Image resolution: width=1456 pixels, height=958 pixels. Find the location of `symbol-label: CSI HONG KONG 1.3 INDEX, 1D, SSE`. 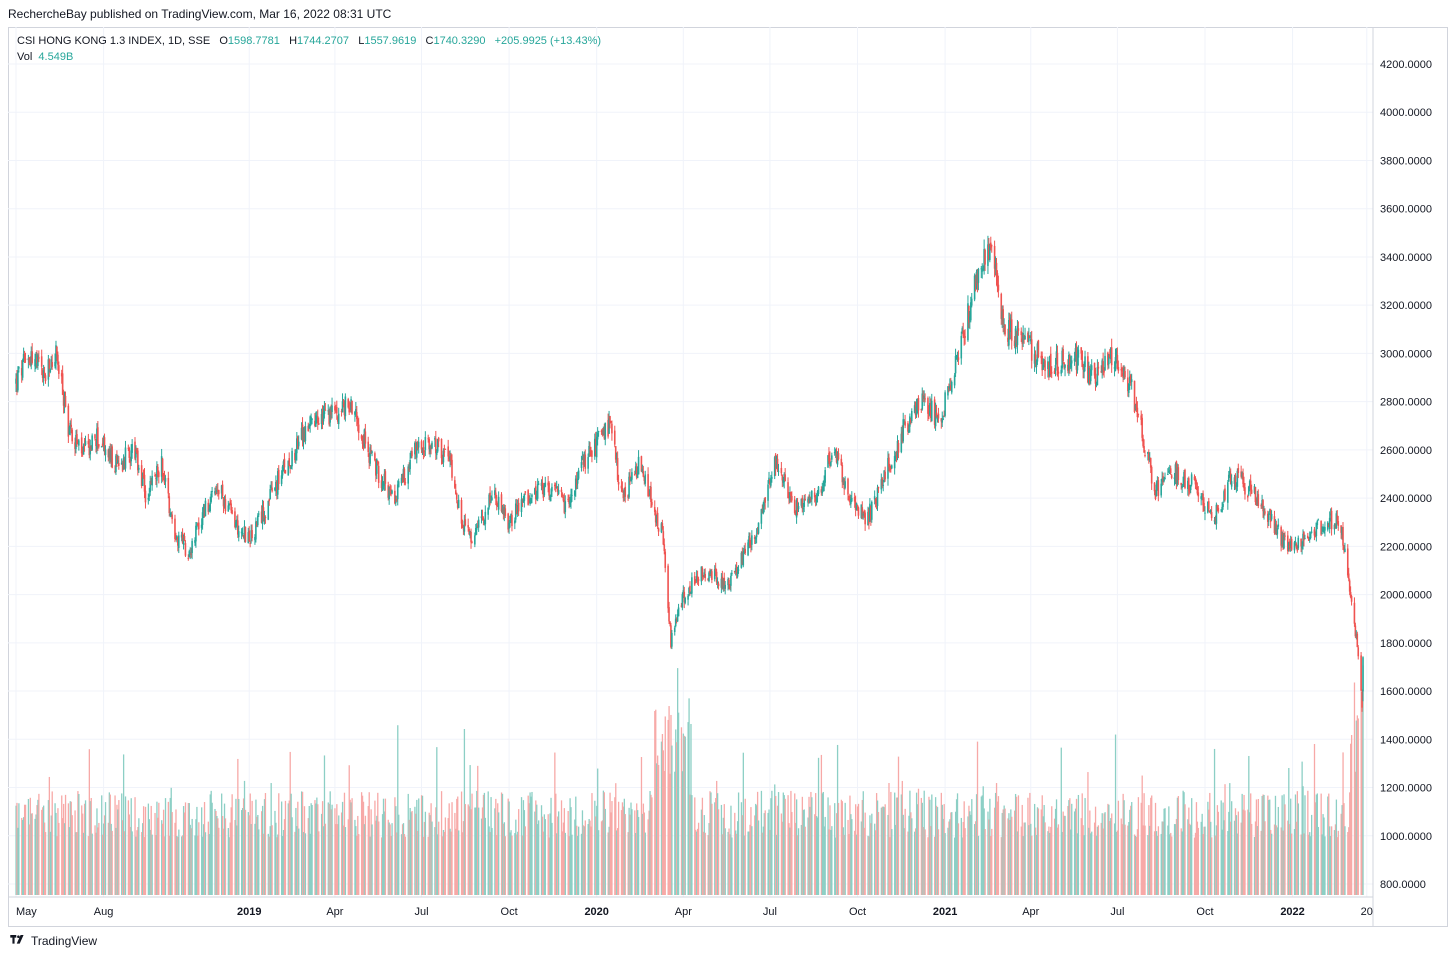

symbol-label: CSI HONG KONG 1.3 INDEX, 1D, SSE is located at coordinates (114, 41).